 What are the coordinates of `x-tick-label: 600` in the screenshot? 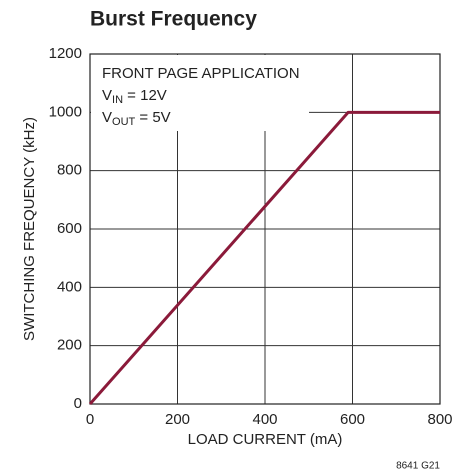 It's located at (352, 419).